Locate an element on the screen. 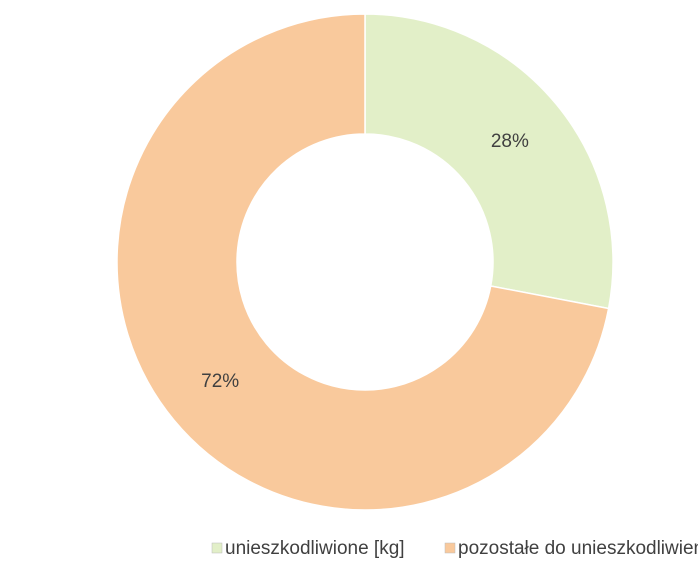 The image size is (698, 567). data-label: 28% is located at coordinates (510, 141).